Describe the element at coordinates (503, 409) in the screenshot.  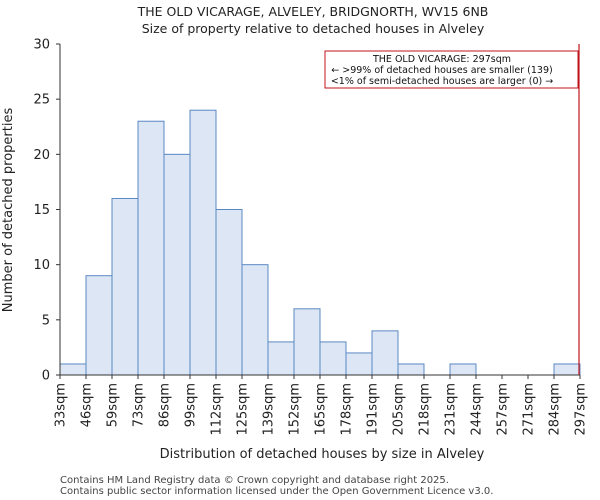
I see `x-tick-label-257sqm: 257sqm` at that location.